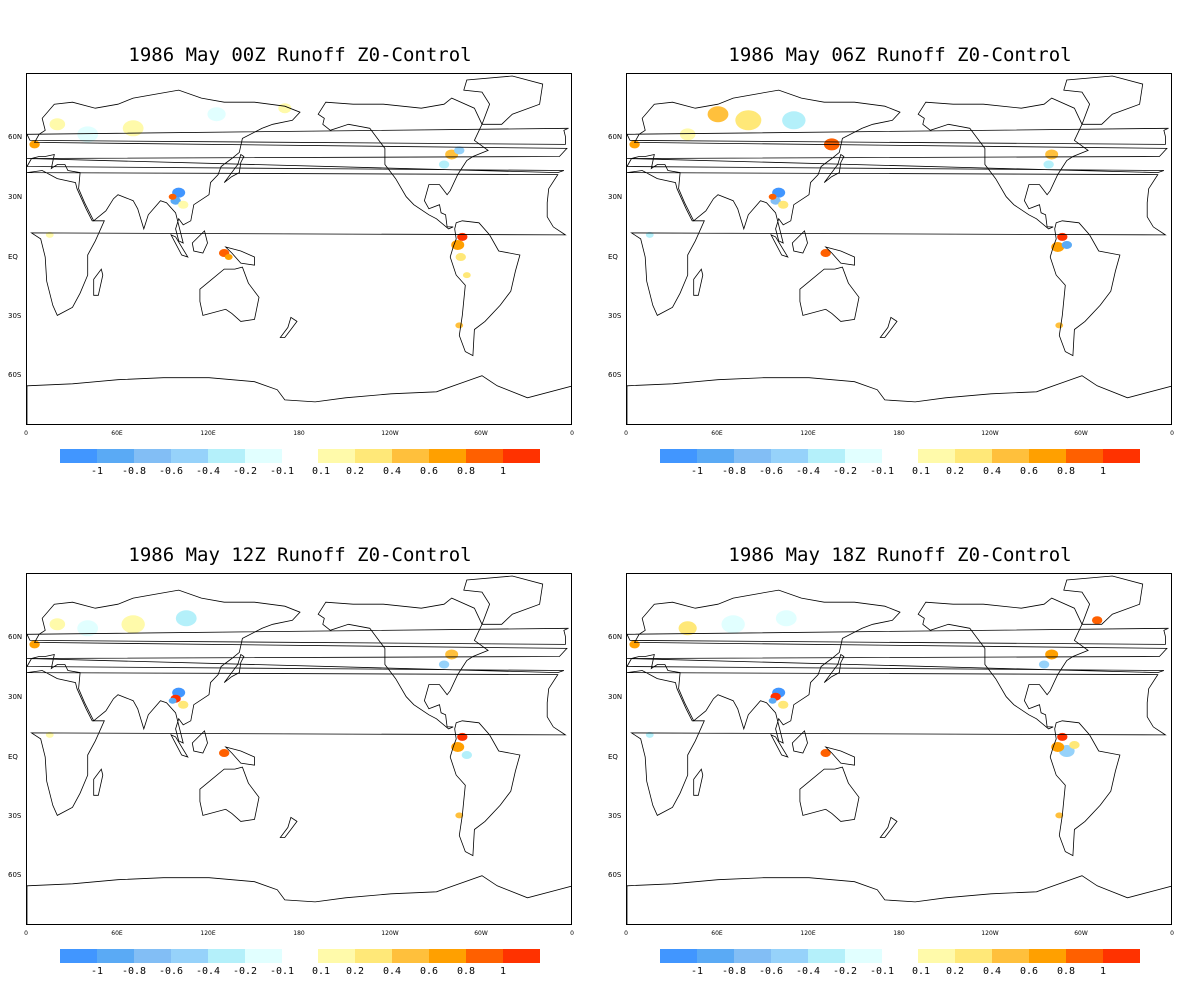  What do you see at coordinates (15, 875) in the screenshot?
I see `latitude-label: 60S` at bounding box center [15, 875].